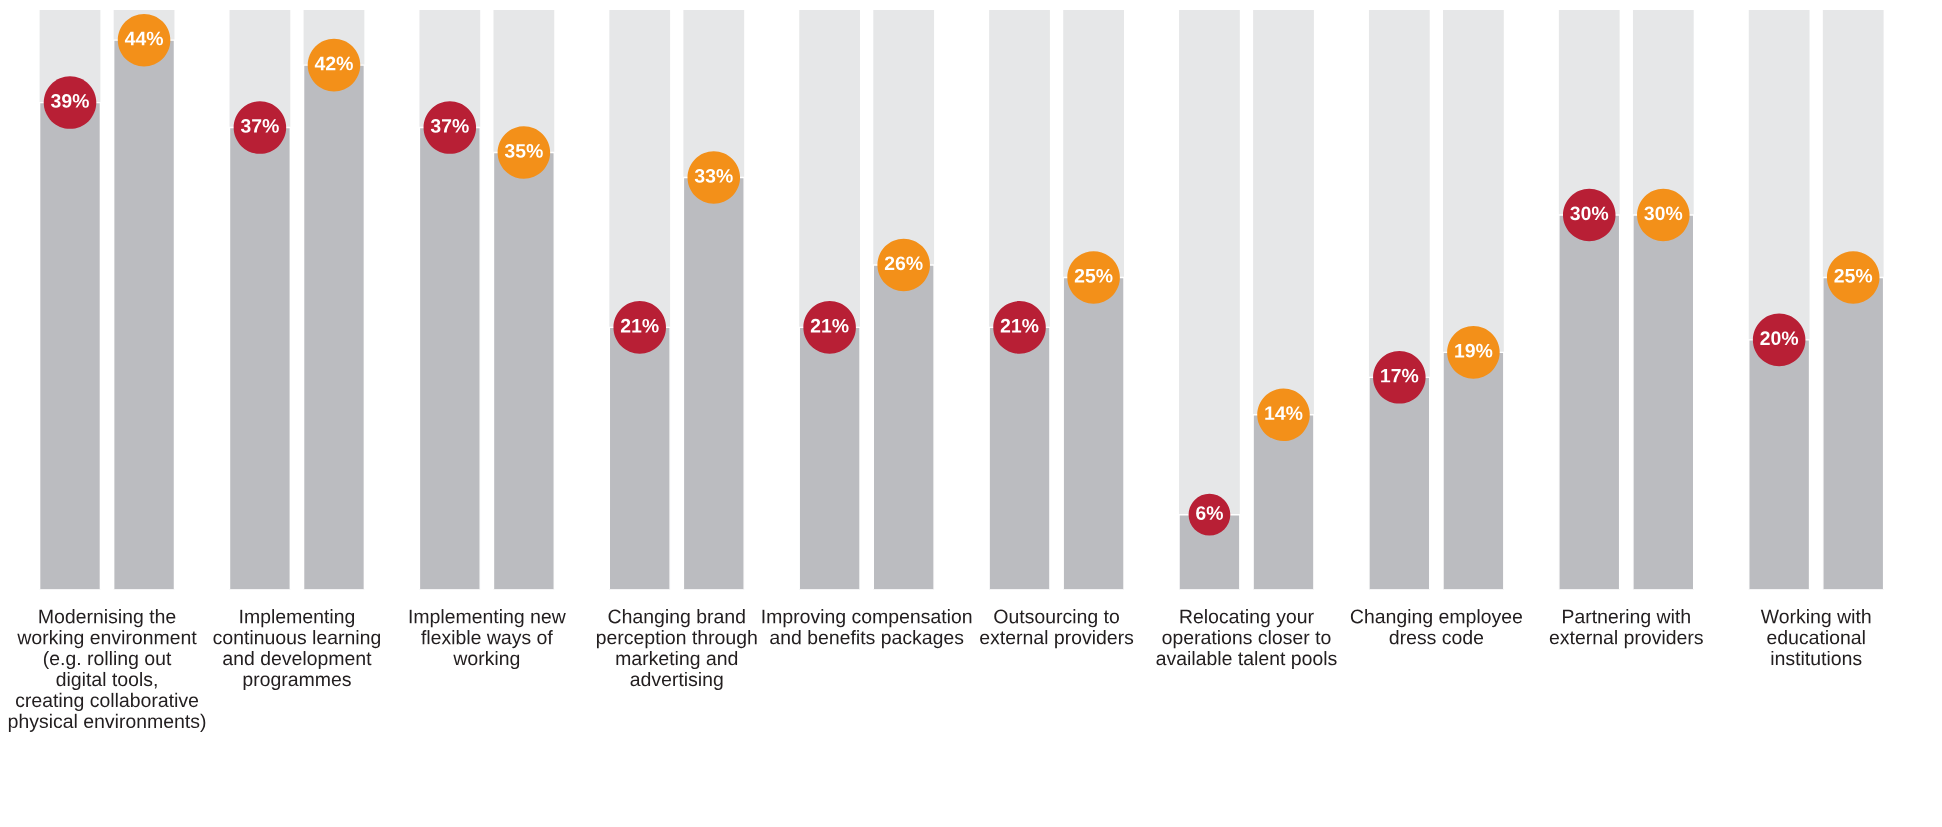 The width and height of the screenshot is (1942, 827). I want to click on x-tick-label: Changing brand perception through marketing and advertising, so click(676, 650).